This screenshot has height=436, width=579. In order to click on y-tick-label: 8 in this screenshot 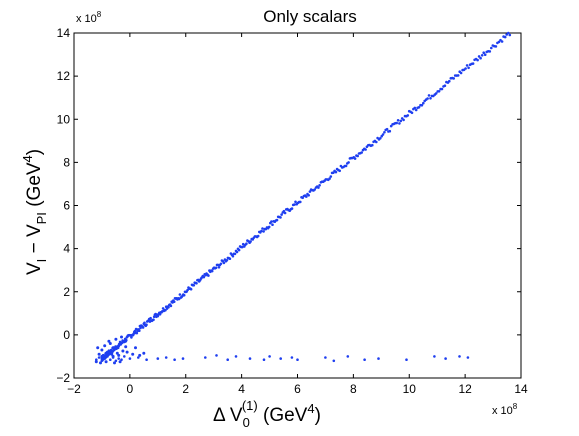, I will do `click(66, 162)`.